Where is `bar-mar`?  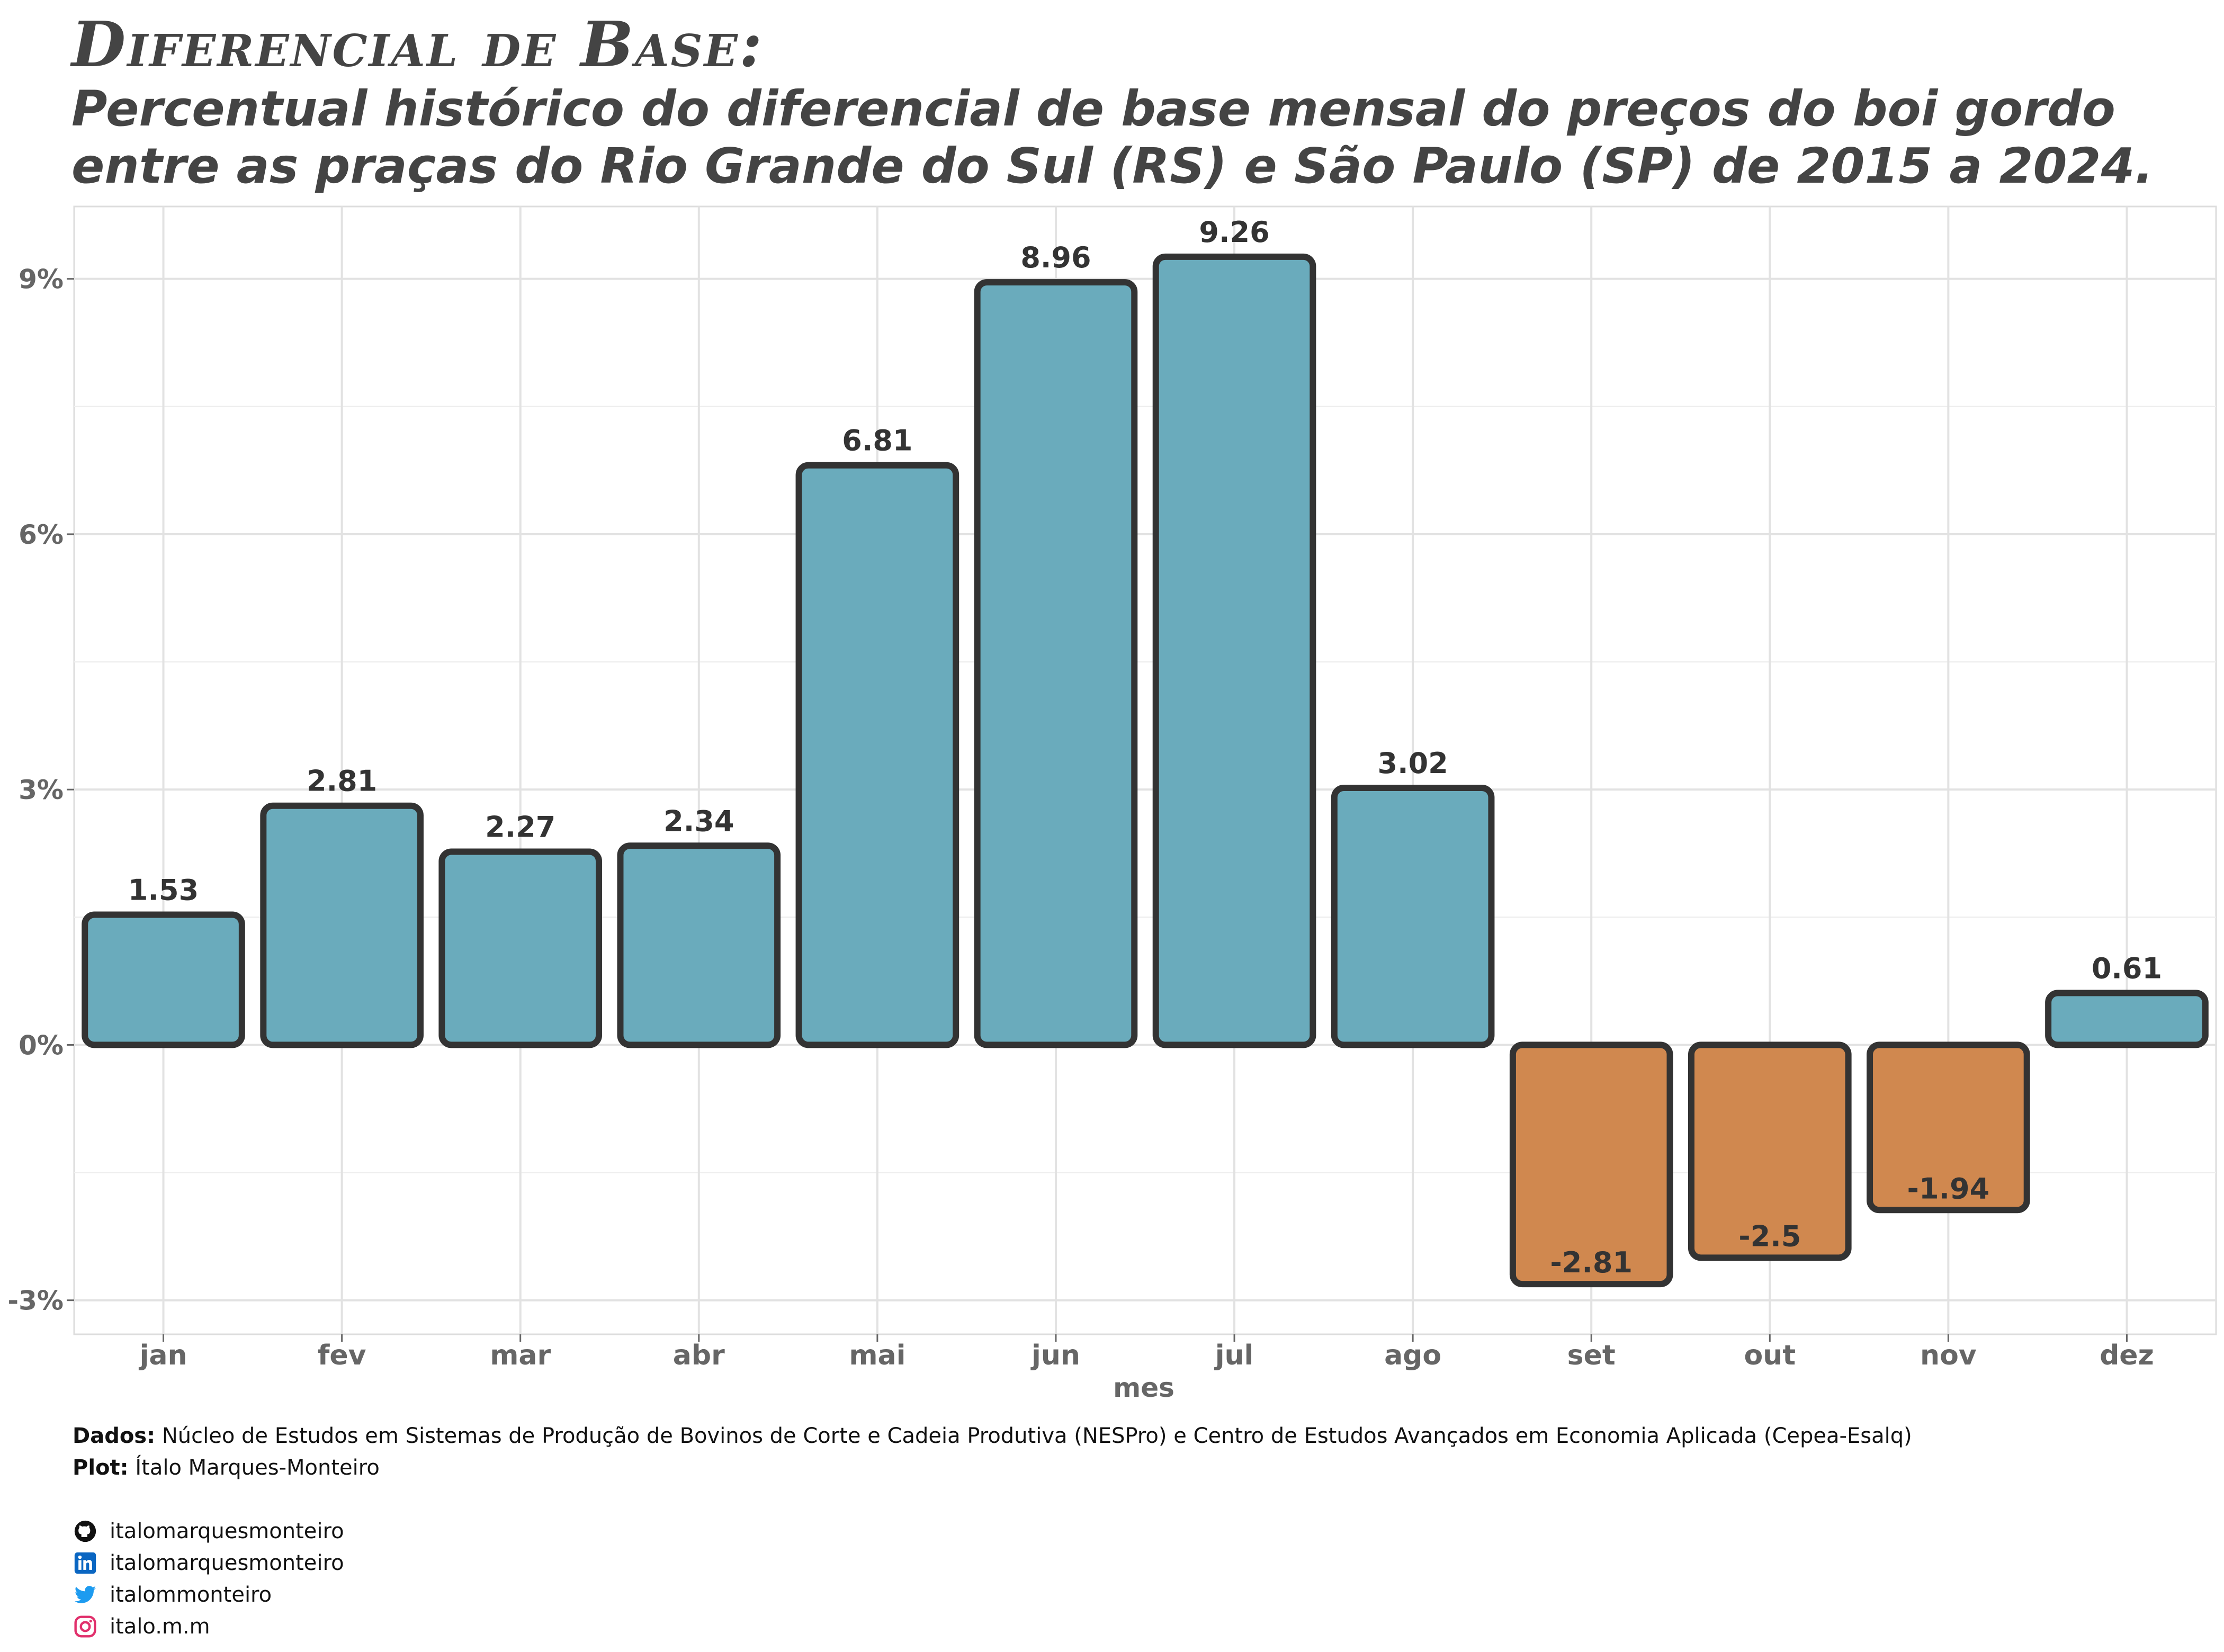
bar-mar is located at coordinates (520, 948).